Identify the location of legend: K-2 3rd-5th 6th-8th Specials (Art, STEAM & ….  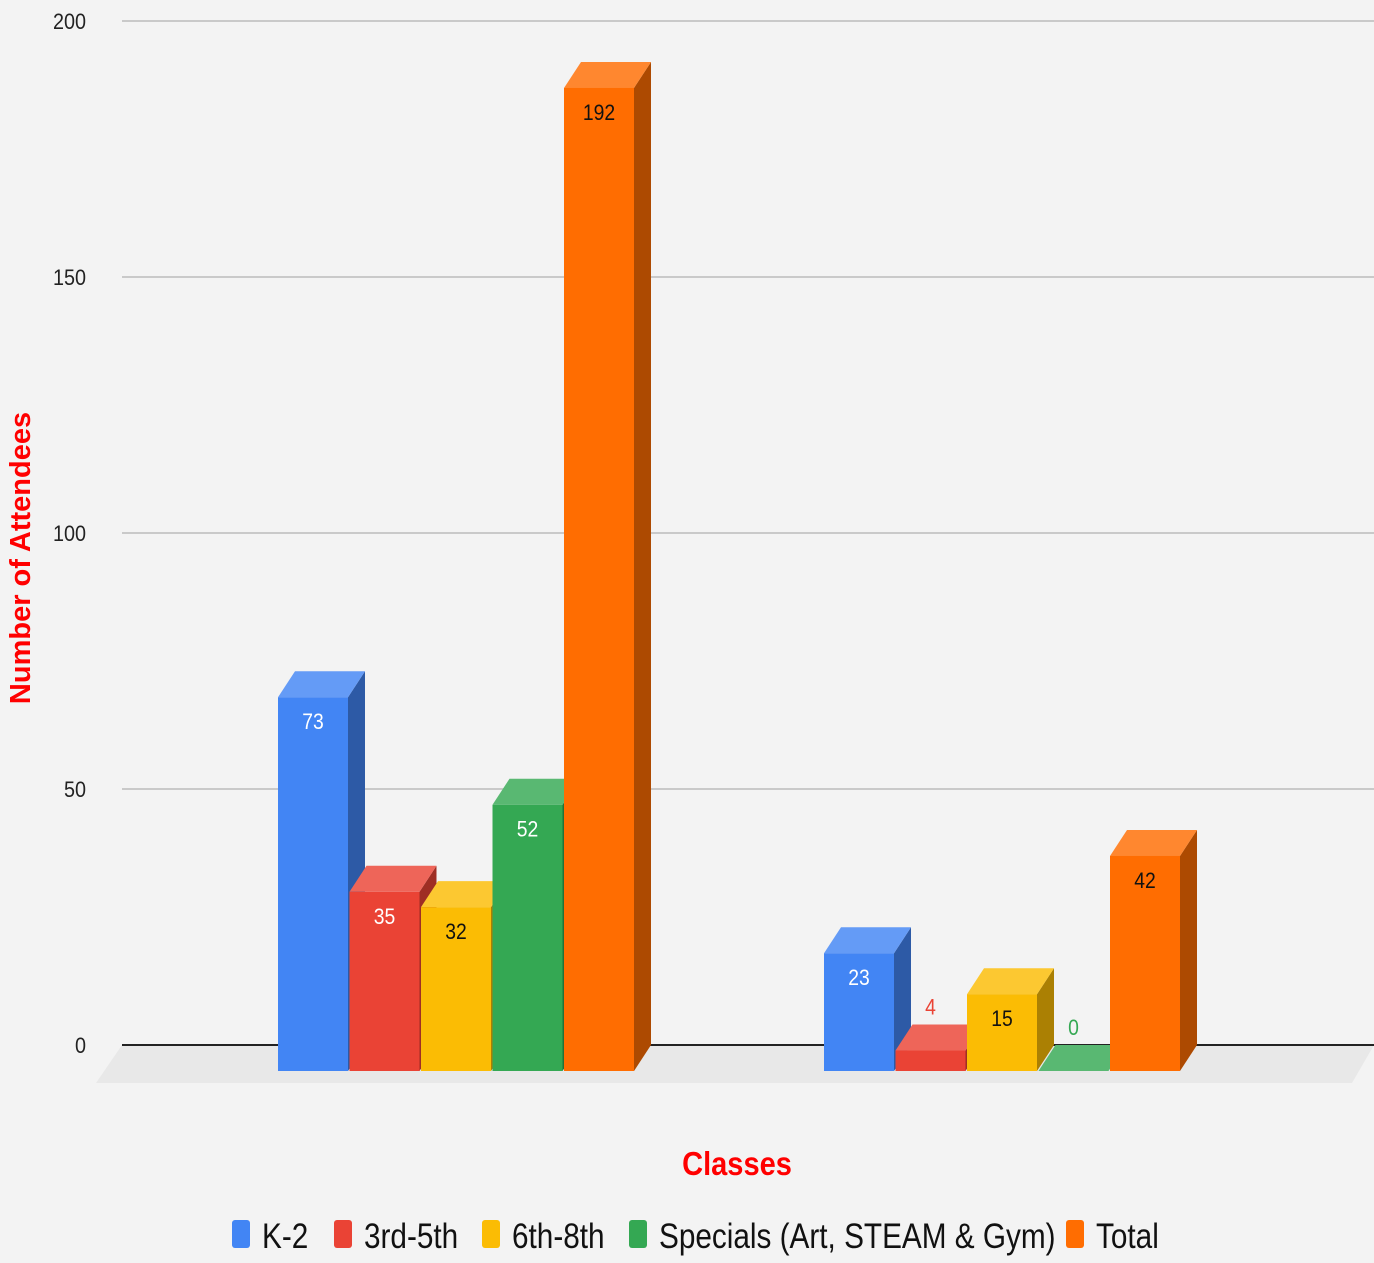
(695, 1236).